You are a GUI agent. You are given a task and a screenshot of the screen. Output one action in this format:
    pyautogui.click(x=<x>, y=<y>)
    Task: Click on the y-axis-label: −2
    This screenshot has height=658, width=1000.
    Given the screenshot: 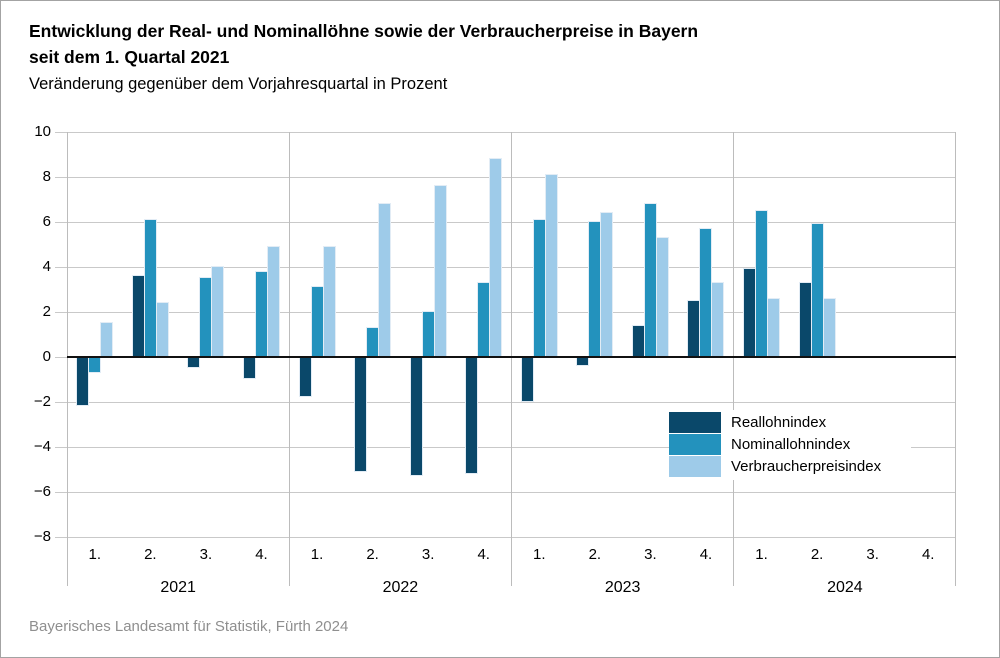 What is the action you would take?
    pyautogui.click(x=42, y=401)
    